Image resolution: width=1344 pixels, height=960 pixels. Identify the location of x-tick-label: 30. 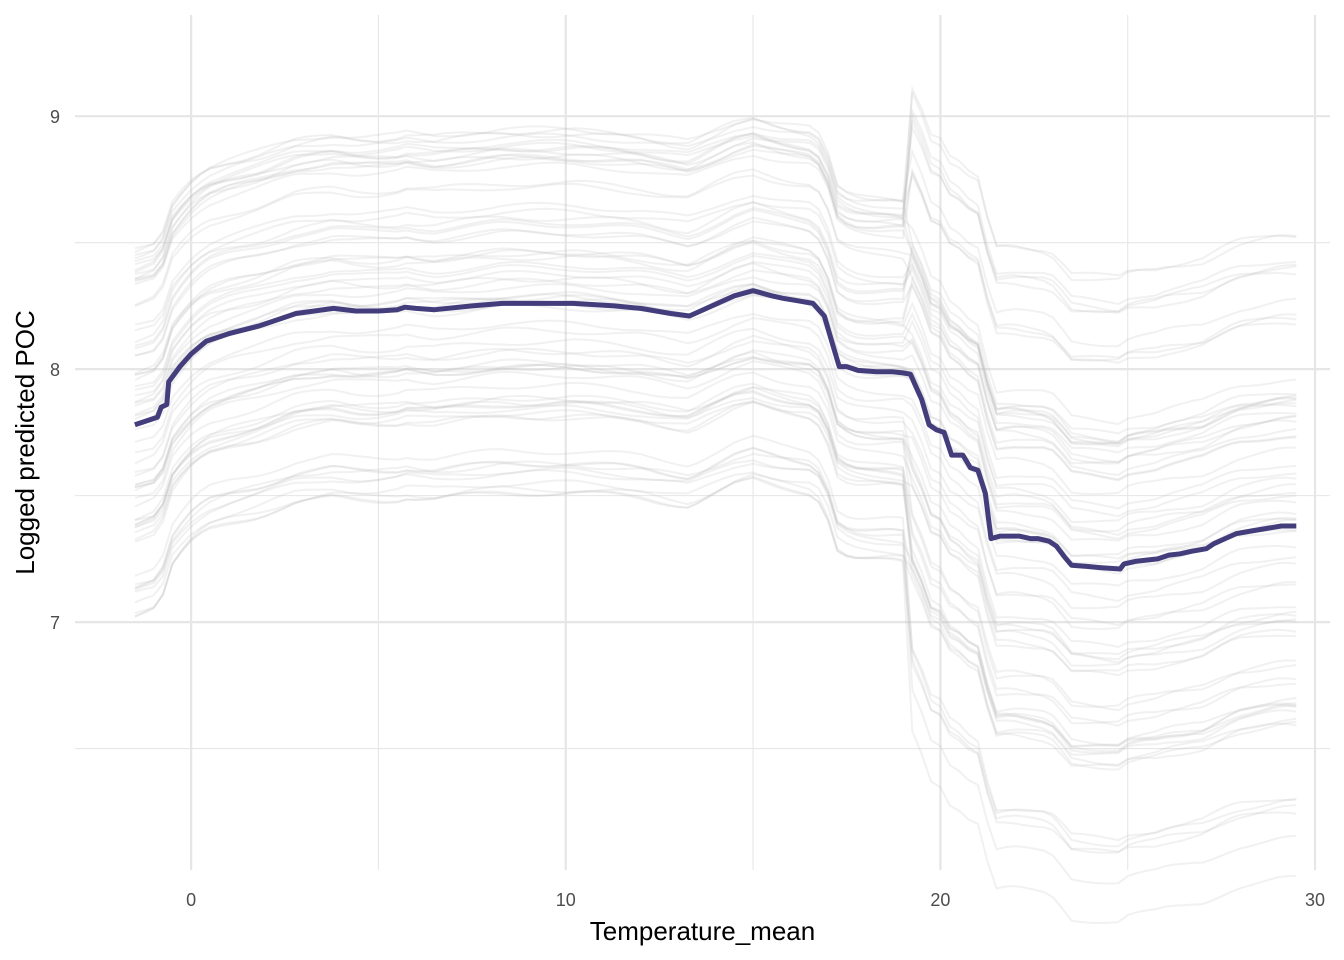
(1315, 900).